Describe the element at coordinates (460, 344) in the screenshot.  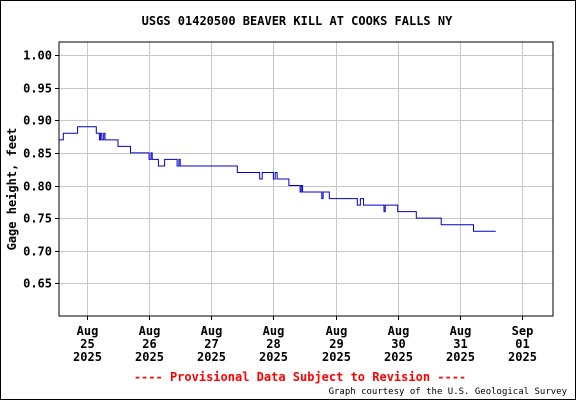
I see `x-tick-label: 31` at that location.